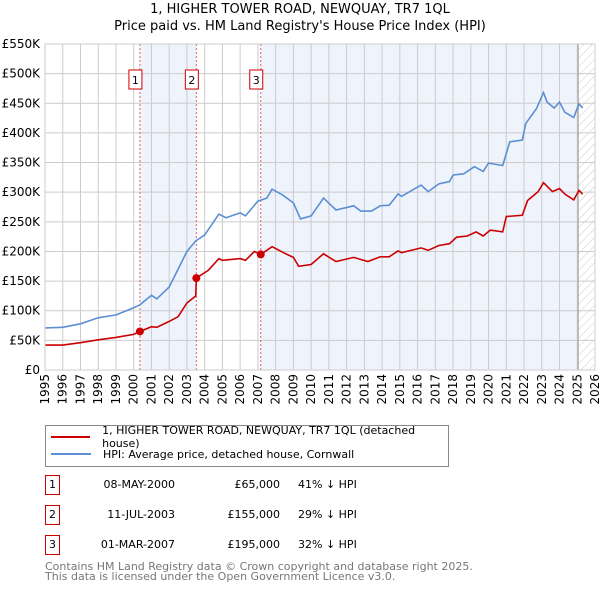  What do you see at coordinates (137, 544) in the screenshot?
I see `sale-date: 01-MAR-2007` at bounding box center [137, 544].